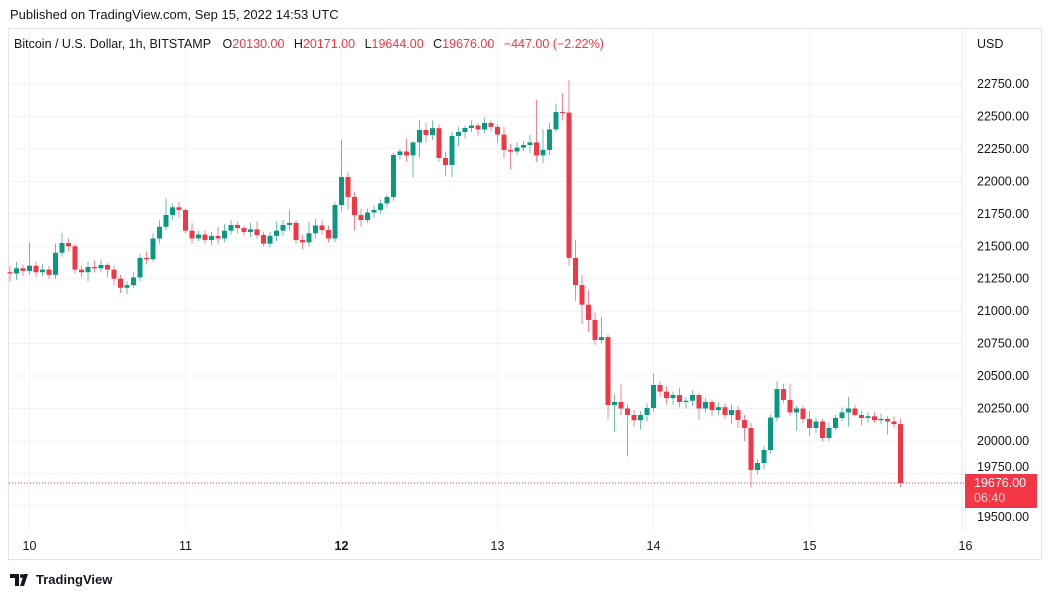 This screenshot has width=1050, height=600. Describe the element at coordinates (61, 579) in the screenshot. I see `tradingview-logo: TradingView` at that location.